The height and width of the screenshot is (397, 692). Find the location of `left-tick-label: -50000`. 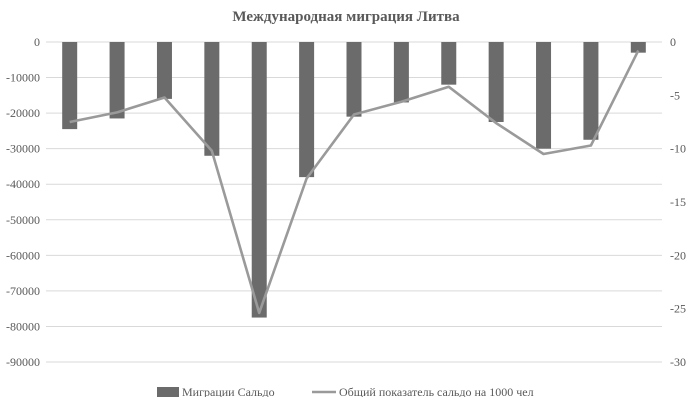

left-tick-label: -50000 is located at coordinates (23, 220).